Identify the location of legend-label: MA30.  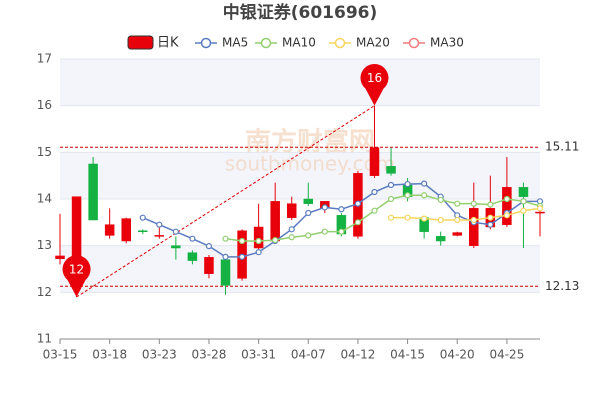
(447, 43).